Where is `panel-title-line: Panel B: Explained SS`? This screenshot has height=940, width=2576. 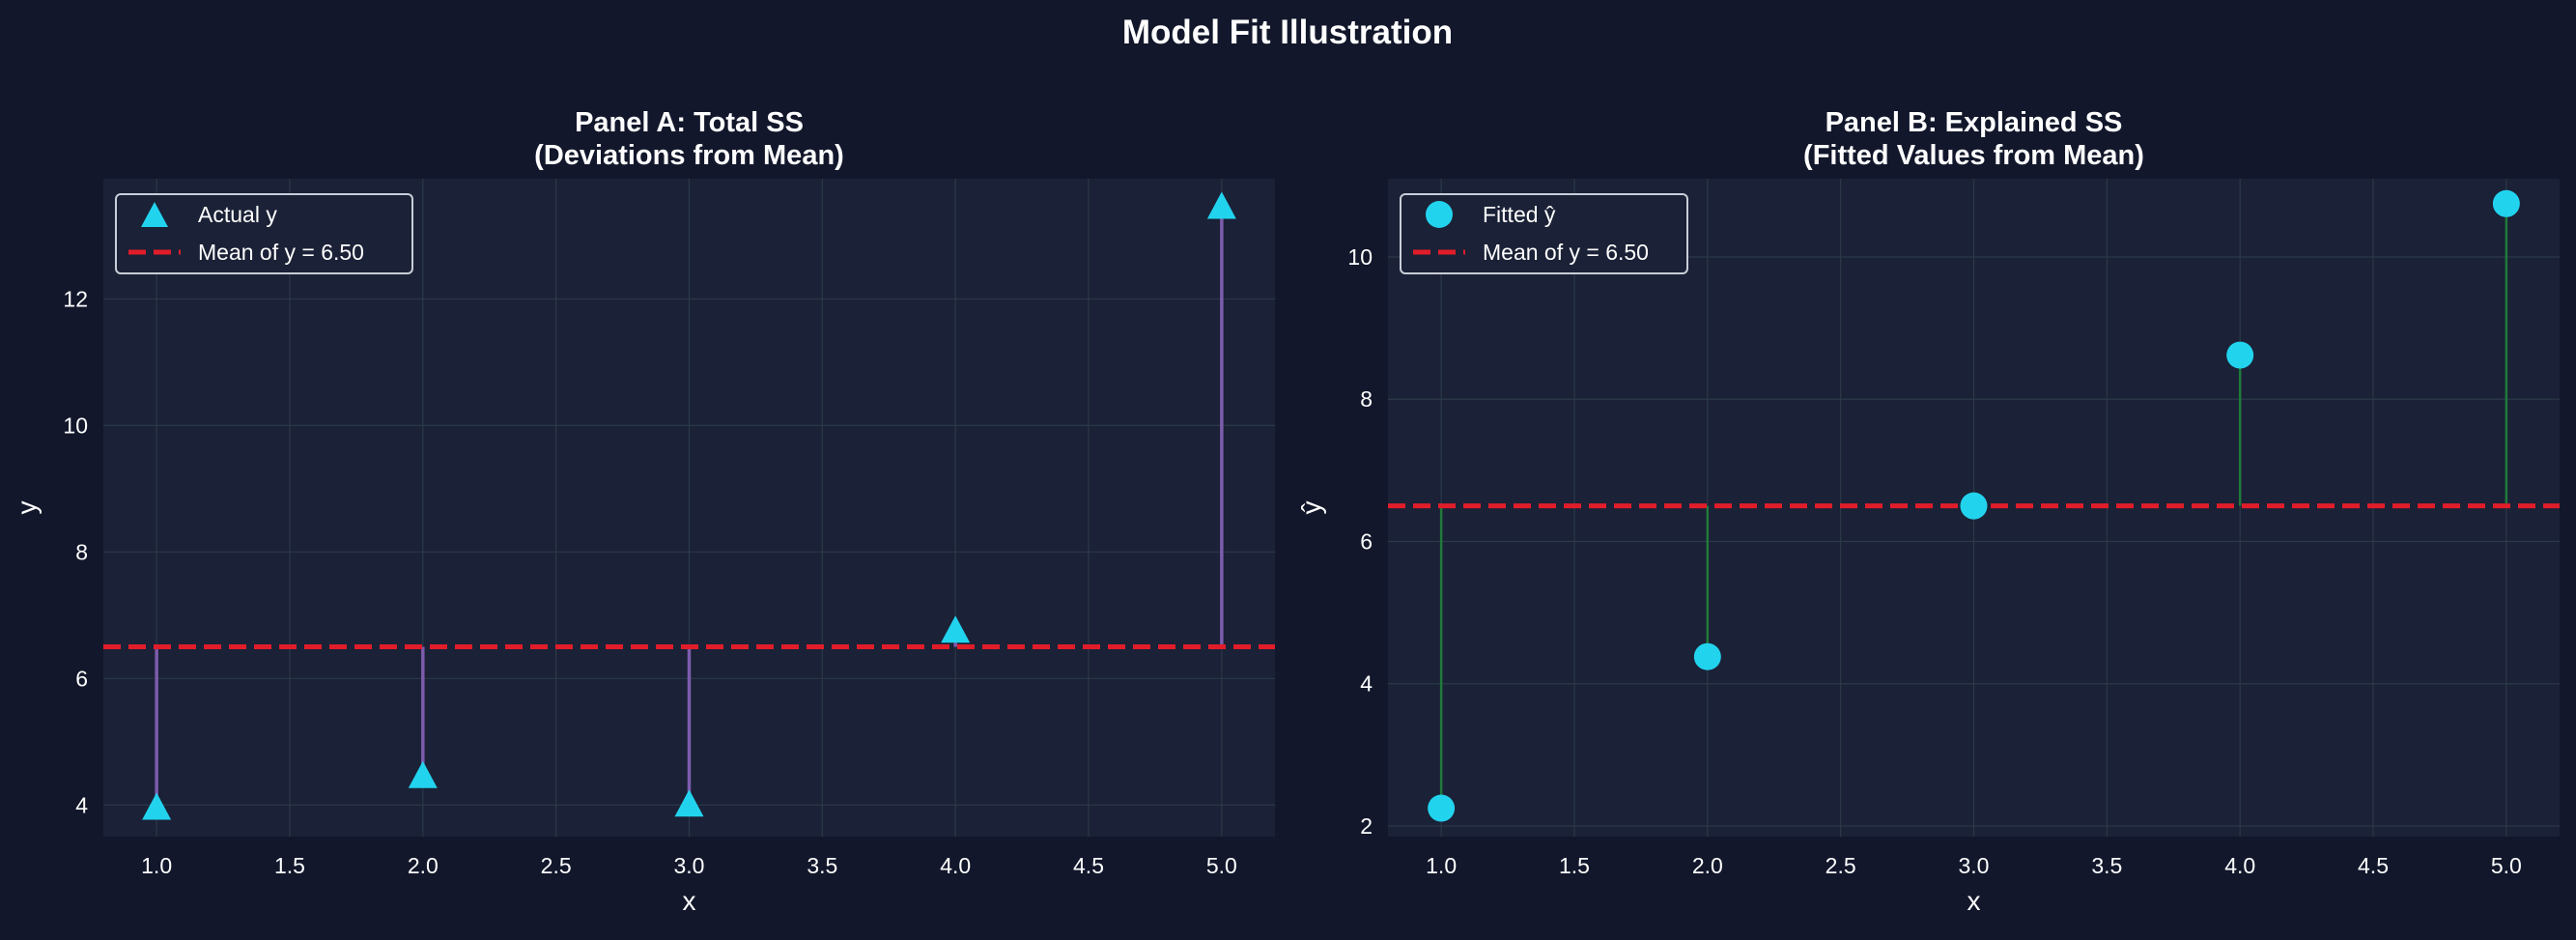
panel-title-line: Panel B: Explained SS is located at coordinates (1974, 123).